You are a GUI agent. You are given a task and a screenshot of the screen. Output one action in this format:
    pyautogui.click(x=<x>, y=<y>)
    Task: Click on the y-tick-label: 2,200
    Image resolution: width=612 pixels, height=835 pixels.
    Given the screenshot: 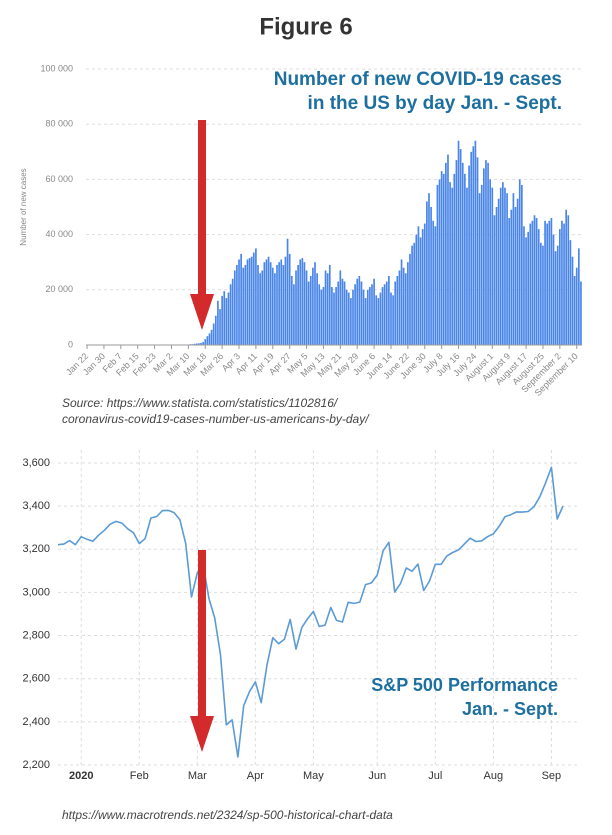 What is the action you would take?
    pyautogui.click(x=36, y=765)
    